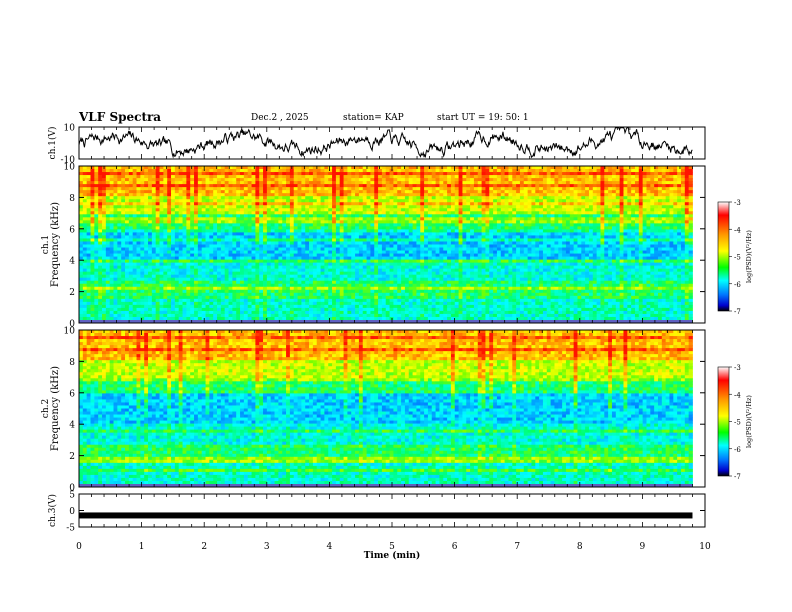 The image size is (792, 612). What do you see at coordinates (373, 118) in the screenshot?
I see `station-label: station= KAP` at bounding box center [373, 118].